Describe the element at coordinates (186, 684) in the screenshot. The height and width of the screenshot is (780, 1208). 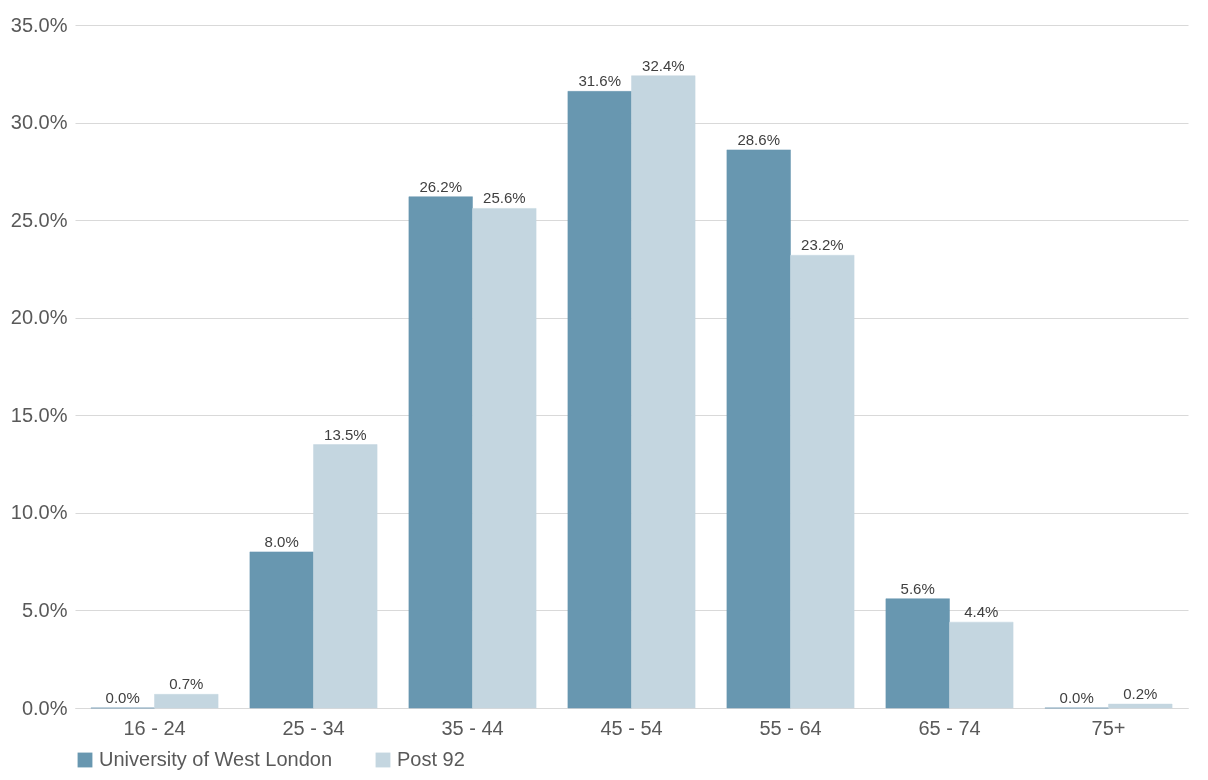
I see `data-label: 0.7%` at that location.